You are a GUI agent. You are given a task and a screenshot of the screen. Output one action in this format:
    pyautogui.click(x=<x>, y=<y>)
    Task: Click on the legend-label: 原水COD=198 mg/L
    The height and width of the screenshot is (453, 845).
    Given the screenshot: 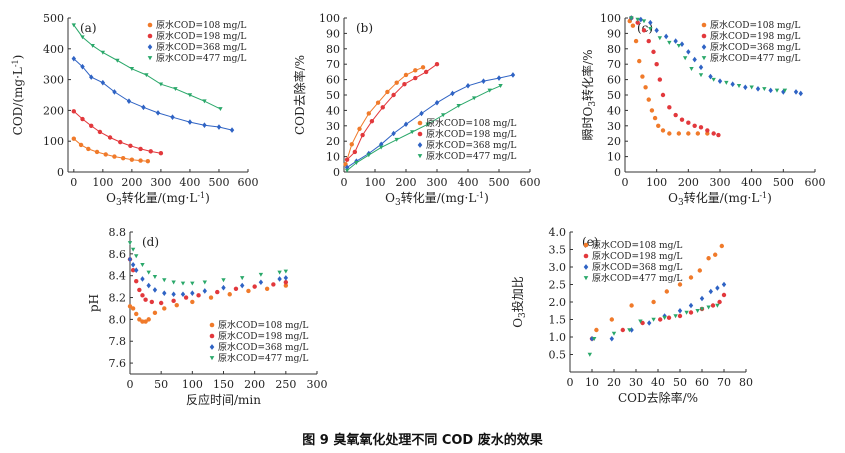 What is the action you would take?
    pyautogui.click(x=755, y=36)
    